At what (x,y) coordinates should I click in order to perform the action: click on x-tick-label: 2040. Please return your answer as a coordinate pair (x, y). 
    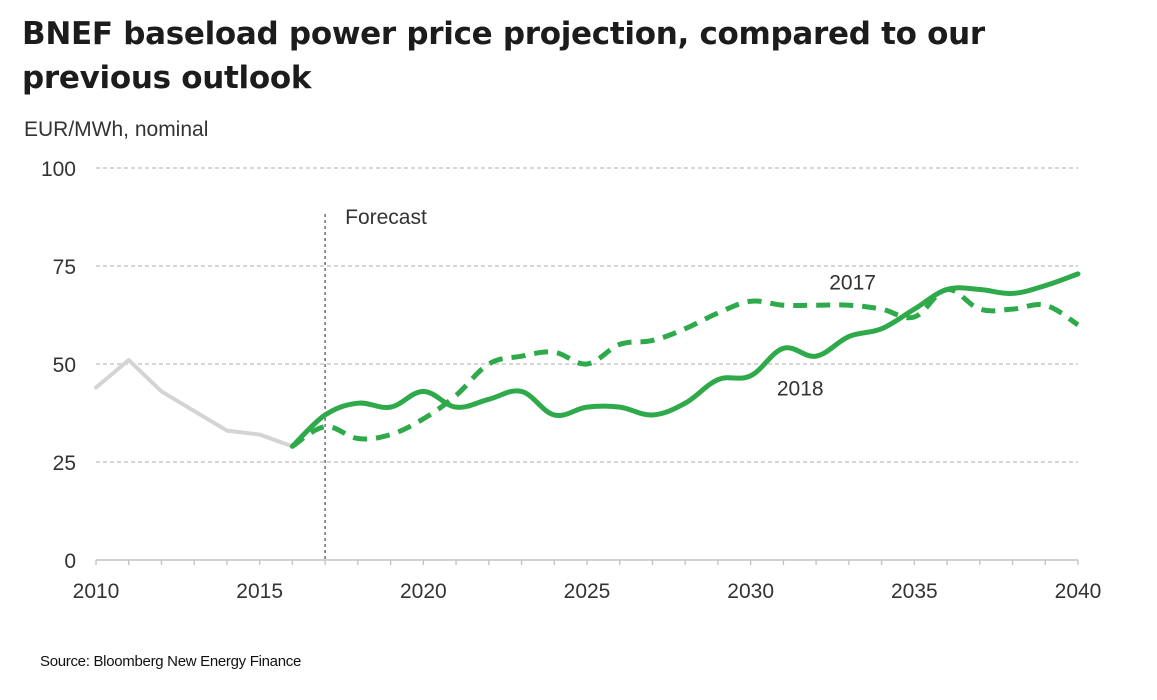
    Looking at the image, I should click on (1078, 591).